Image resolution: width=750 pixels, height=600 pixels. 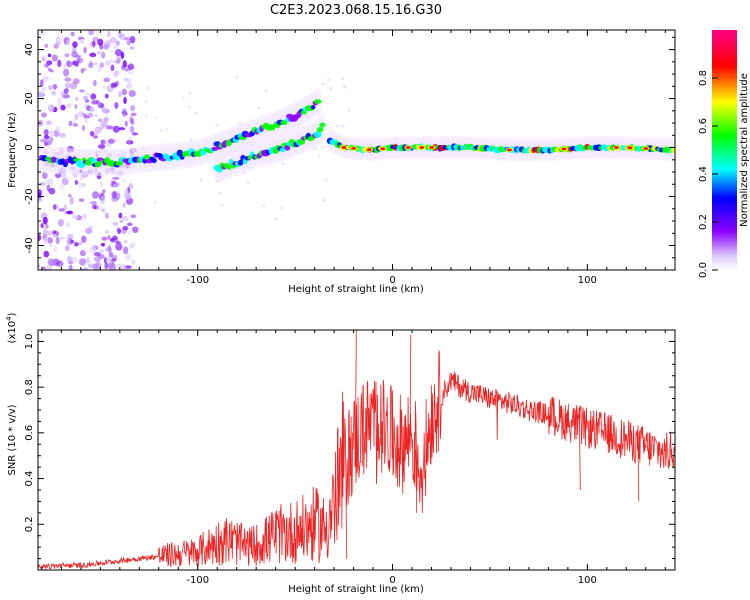 I want to click on y-tick-label: 0.6, so click(x=29, y=433).